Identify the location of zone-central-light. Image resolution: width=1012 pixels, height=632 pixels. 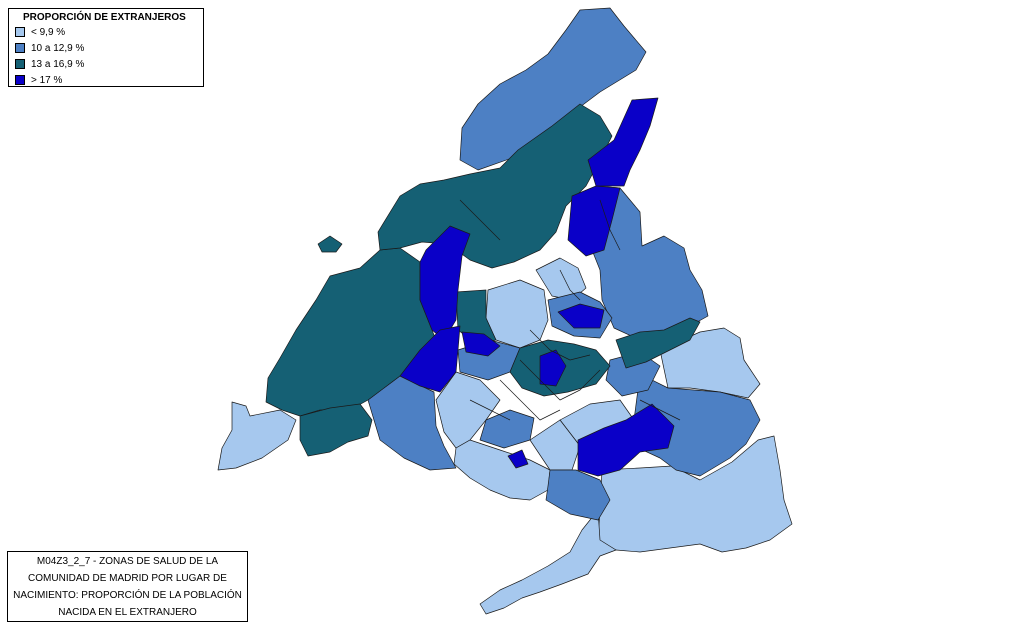
(555, 445).